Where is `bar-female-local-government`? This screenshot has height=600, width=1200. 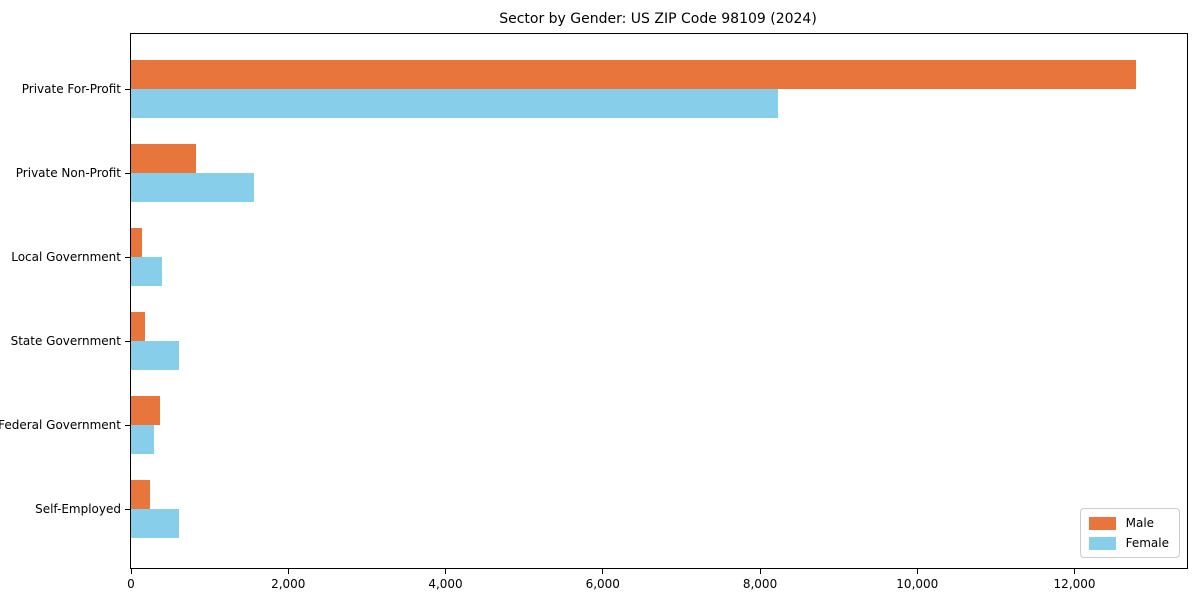 bar-female-local-government is located at coordinates (146, 271).